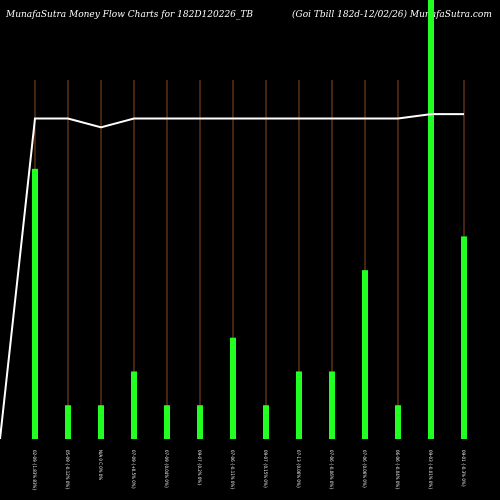 This screenshot has width=500, height=500. Describe the element at coordinates (430, 470) in the screenshot. I see `x-tick-label: 09-03 {-0.01% 0%}` at that location.